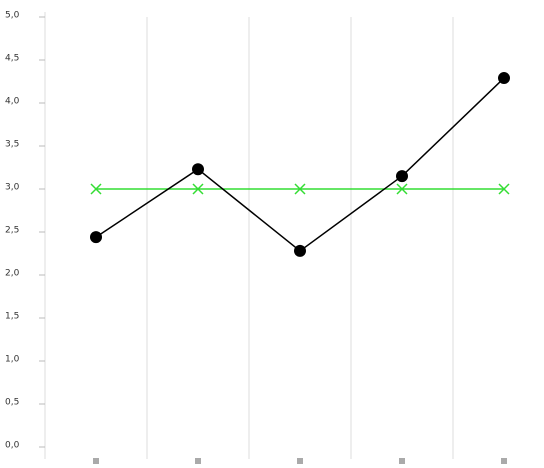 The width and height of the screenshot is (544, 468). Describe the element at coordinates (12, 102) in the screenshot. I see `y-tick-label: 4,0` at that location.